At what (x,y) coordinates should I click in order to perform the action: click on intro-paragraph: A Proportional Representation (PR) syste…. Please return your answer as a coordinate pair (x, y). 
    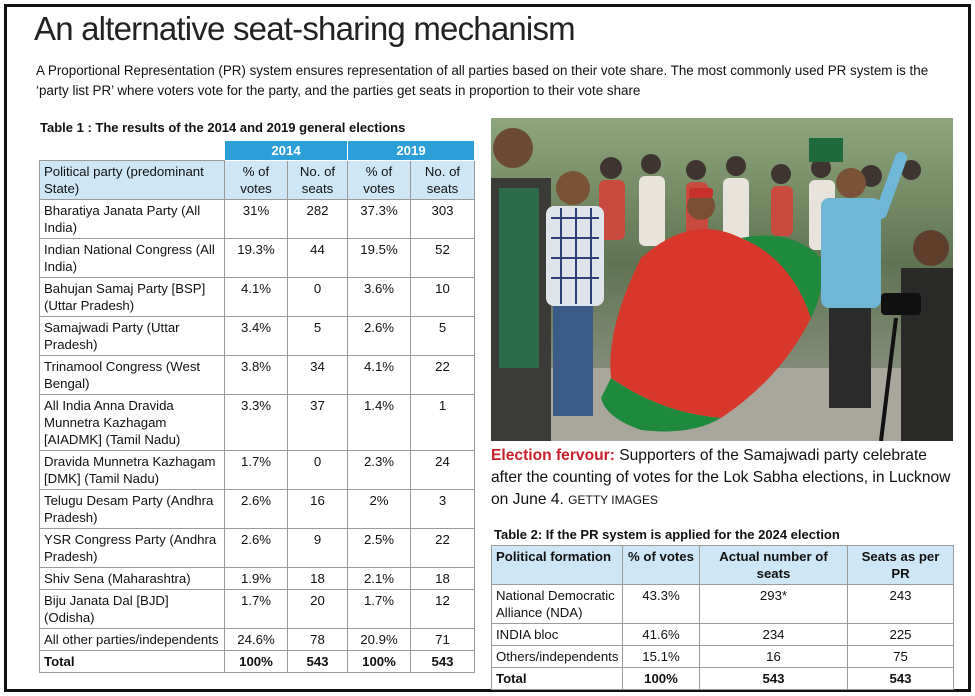
    Looking at the image, I should click on (482, 80).